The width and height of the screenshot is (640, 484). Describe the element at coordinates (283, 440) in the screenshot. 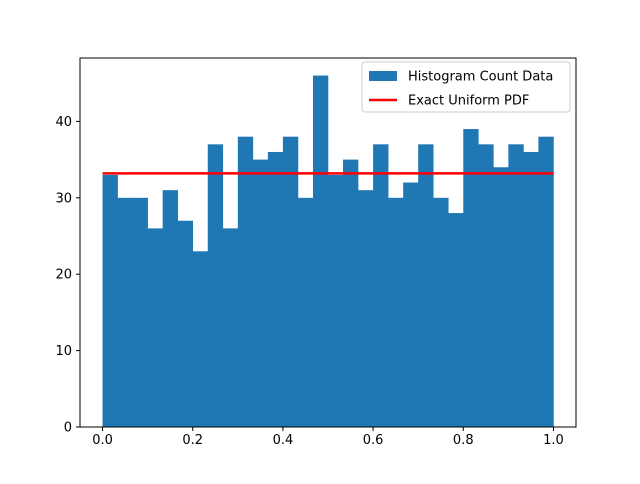

I see `x-tick-label: 0.4` at that location.